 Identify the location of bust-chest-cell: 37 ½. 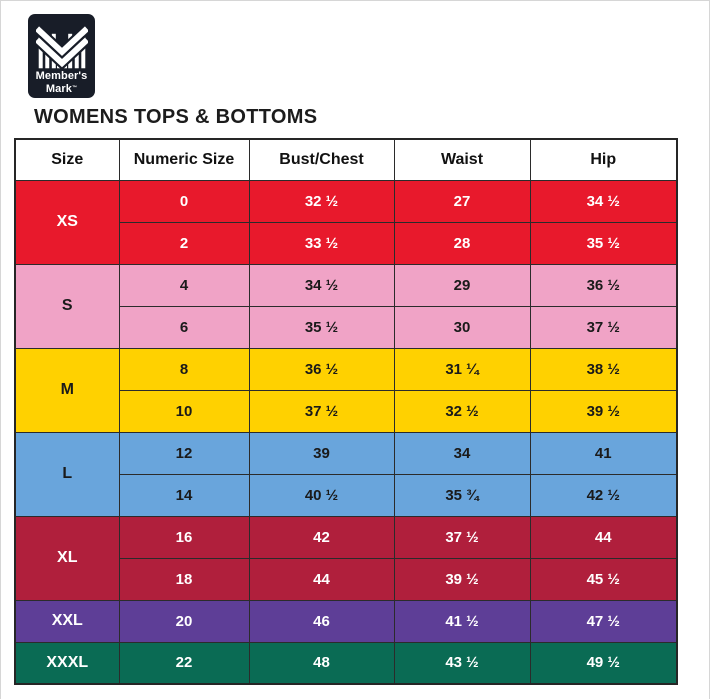
(321, 411).